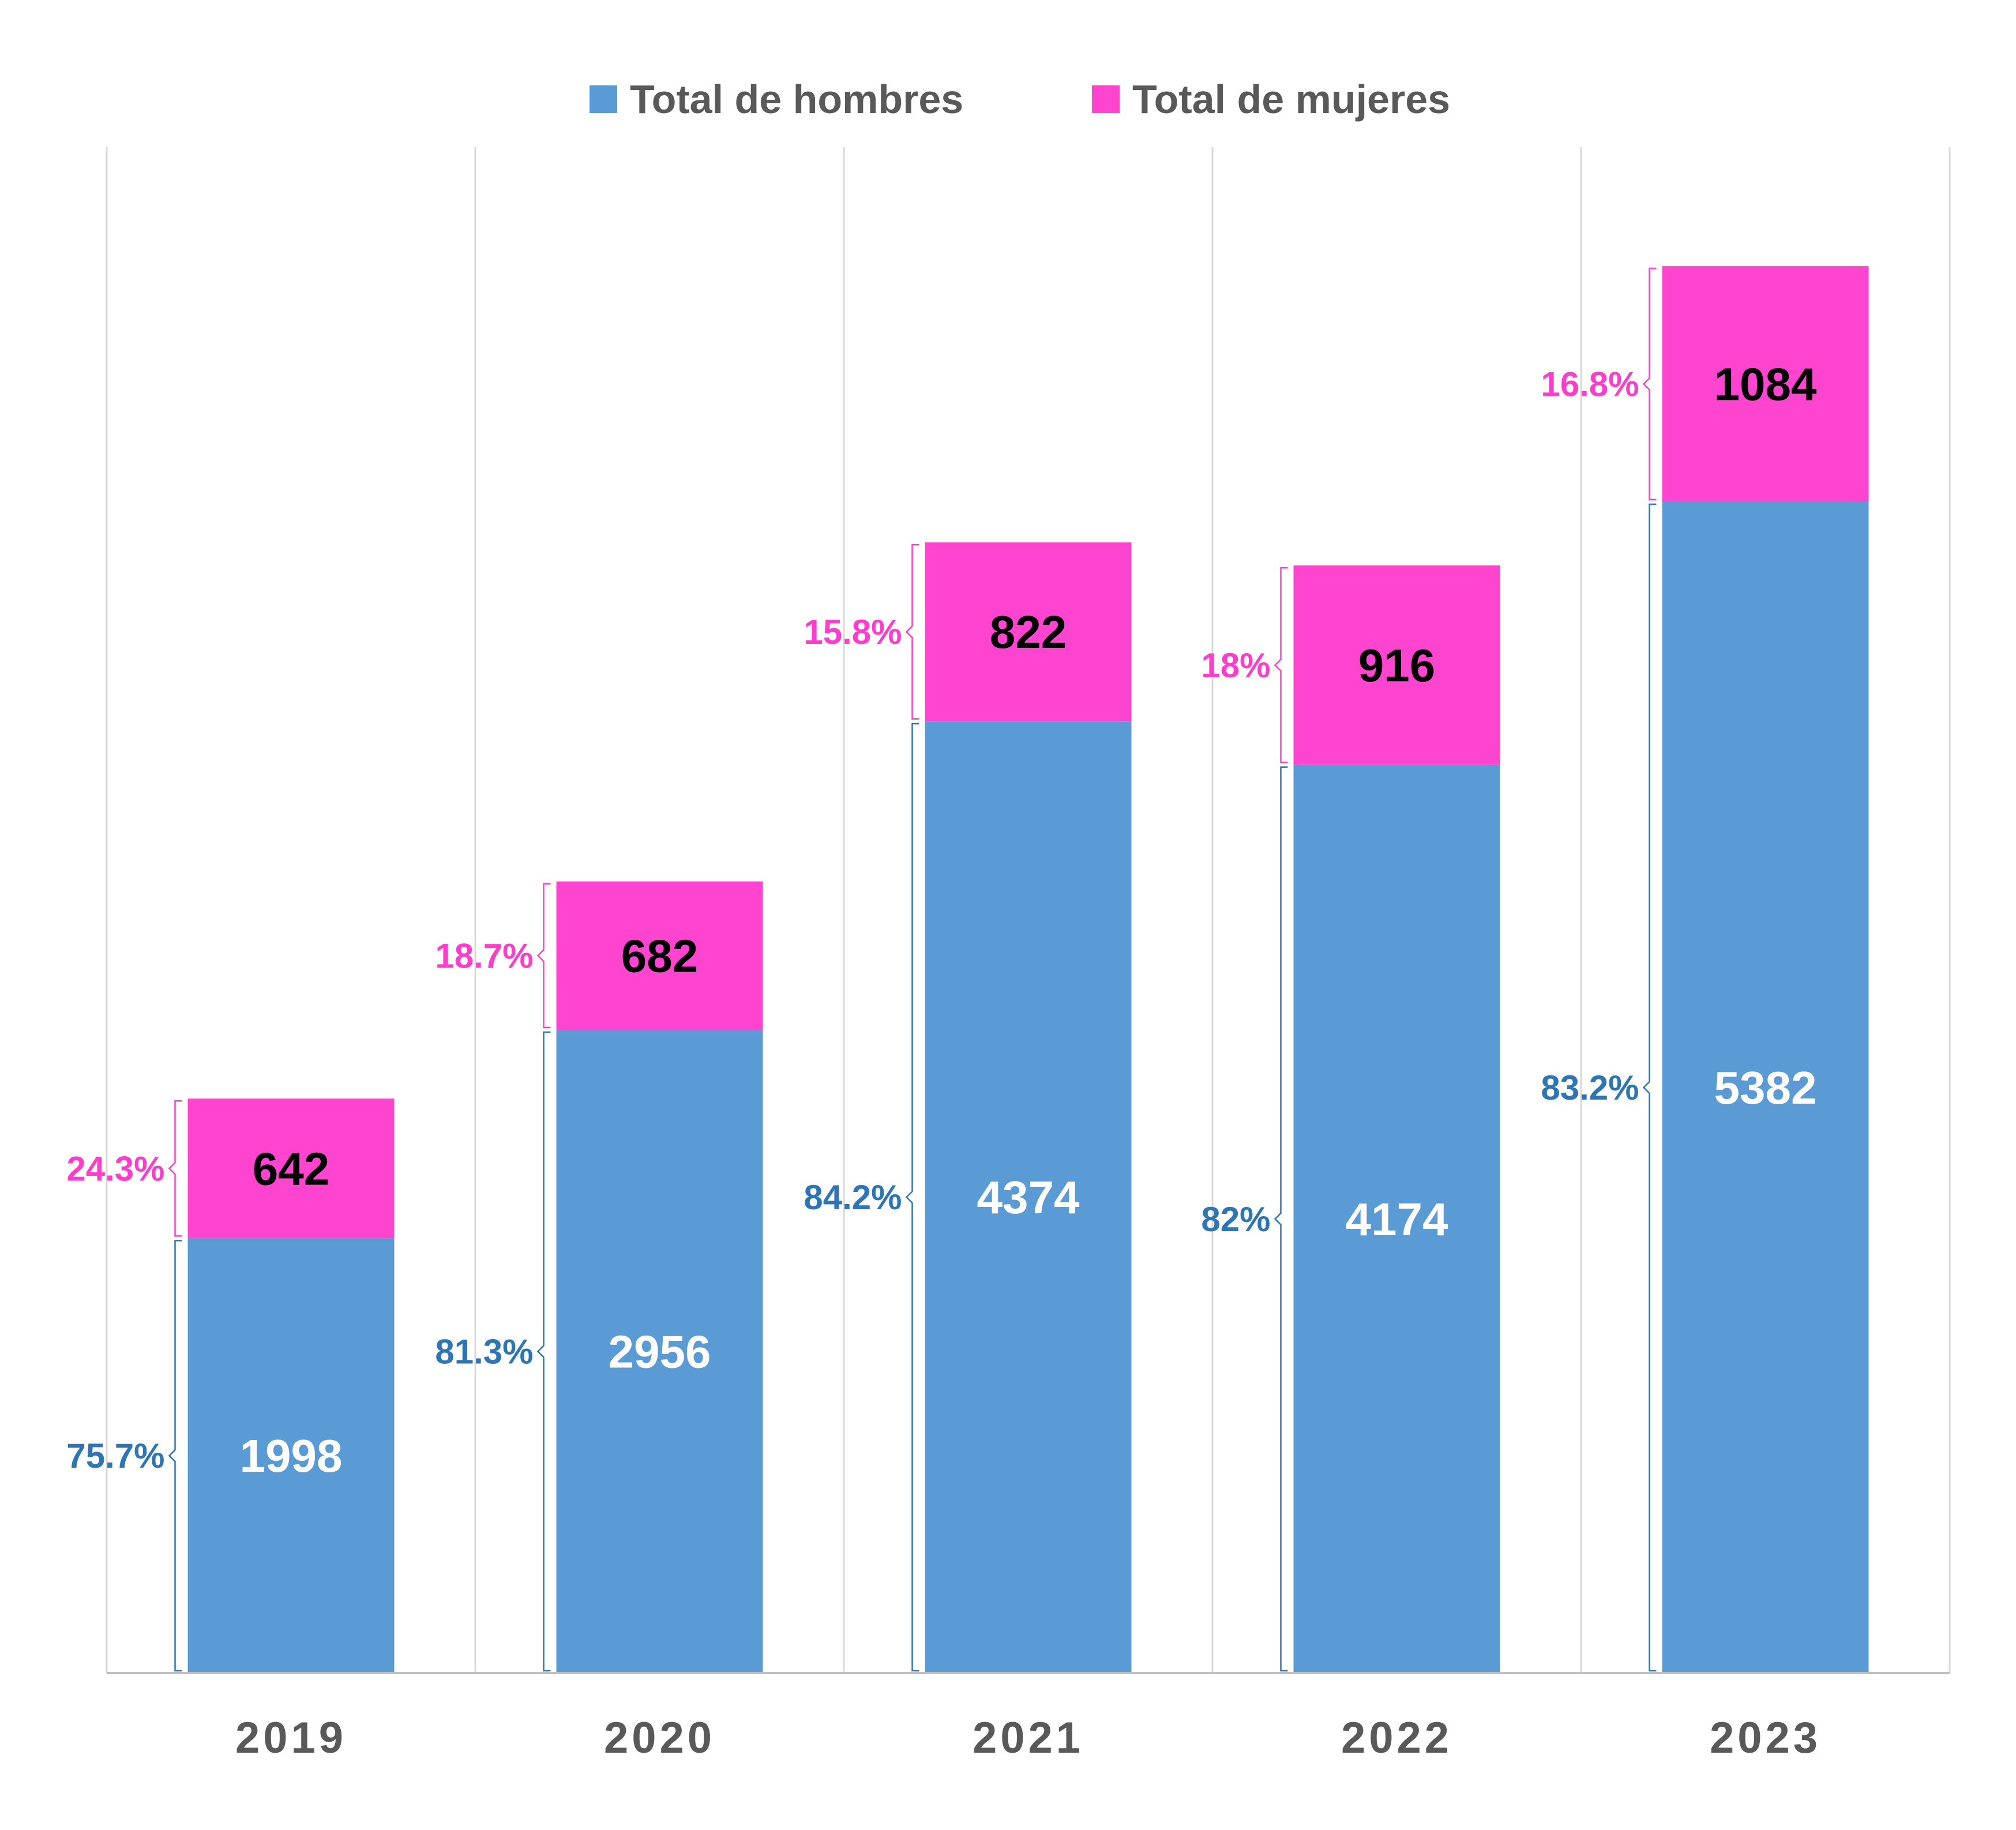 This screenshot has width=2016, height=1830. Describe the element at coordinates (1396, 1737) in the screenshot. I see `x-tick-label-2022: 2022` at that location.